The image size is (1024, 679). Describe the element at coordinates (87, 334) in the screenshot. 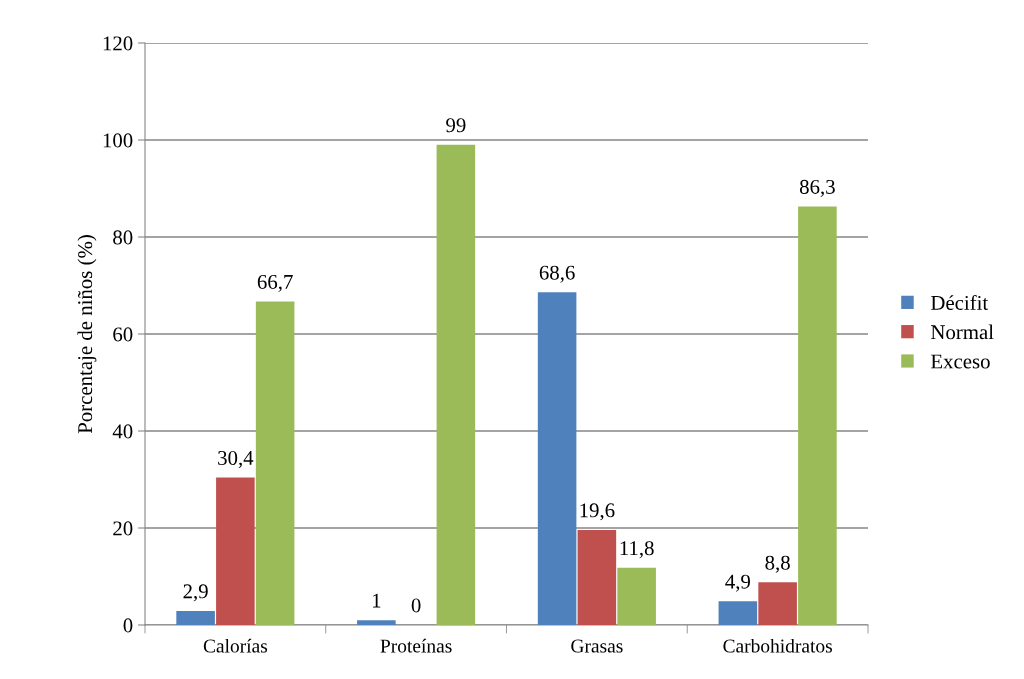

I see `y-axis-title: Porcentaje de niños (%)` at that location.